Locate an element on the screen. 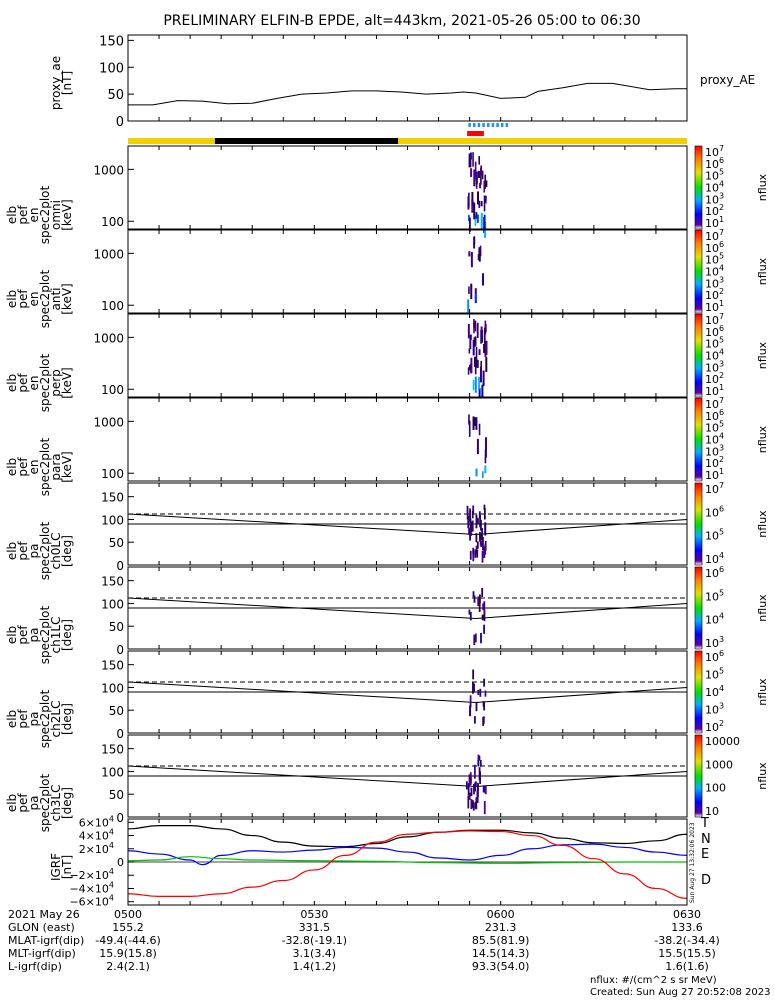 The height and width of the screenshot is (1000, 775). footer-value: 231.3 is located at coordinates (500, 927).